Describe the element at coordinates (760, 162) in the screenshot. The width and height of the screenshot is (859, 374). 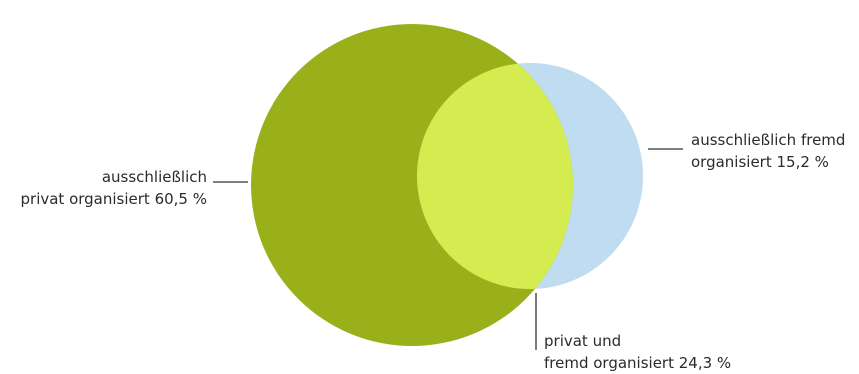
I see `external-set-label-line2: organisiert 15,2 %` at that location.